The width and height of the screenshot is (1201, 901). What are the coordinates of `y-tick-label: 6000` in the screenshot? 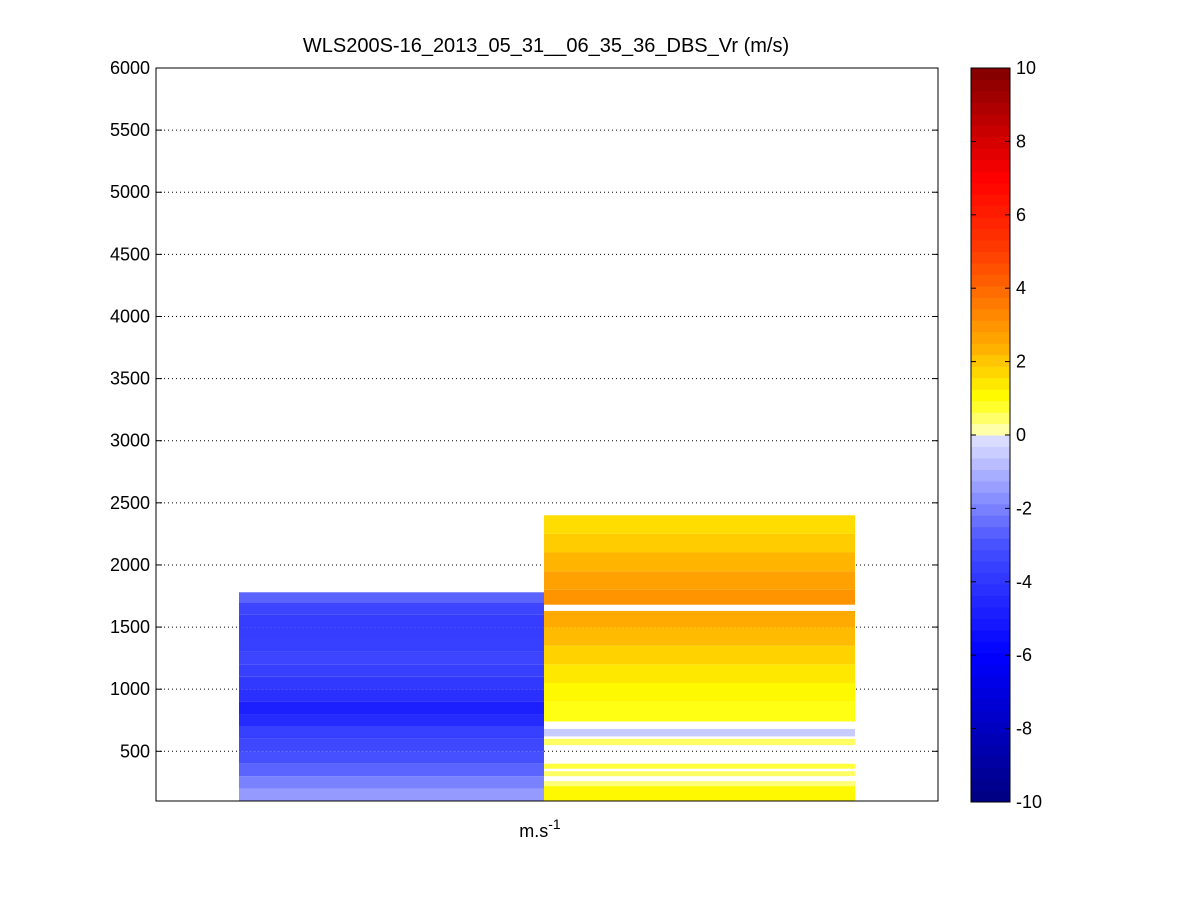 It's located at (130, 68).